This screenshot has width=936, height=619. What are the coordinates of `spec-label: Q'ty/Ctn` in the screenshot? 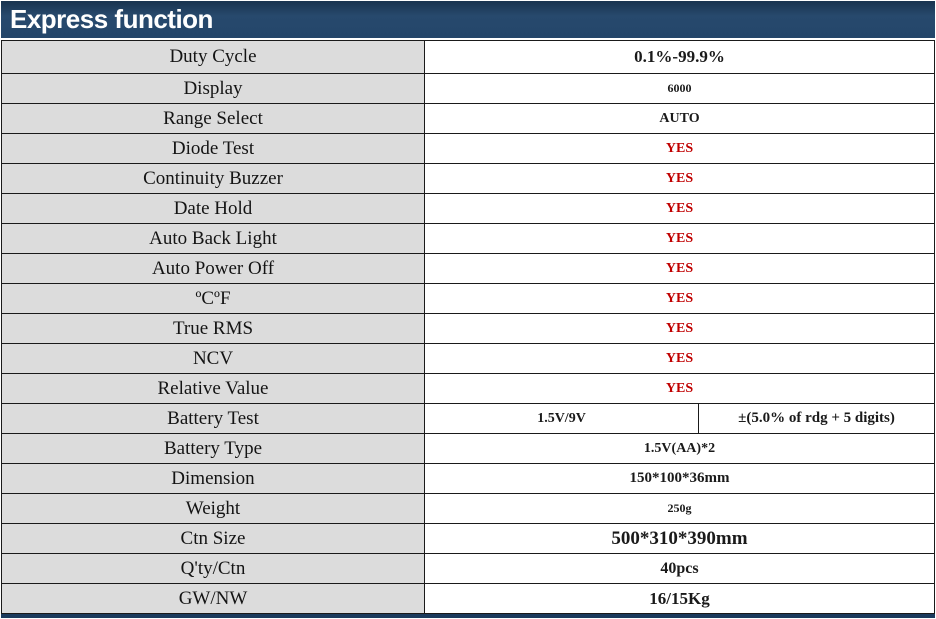 It's located at (213, 568).